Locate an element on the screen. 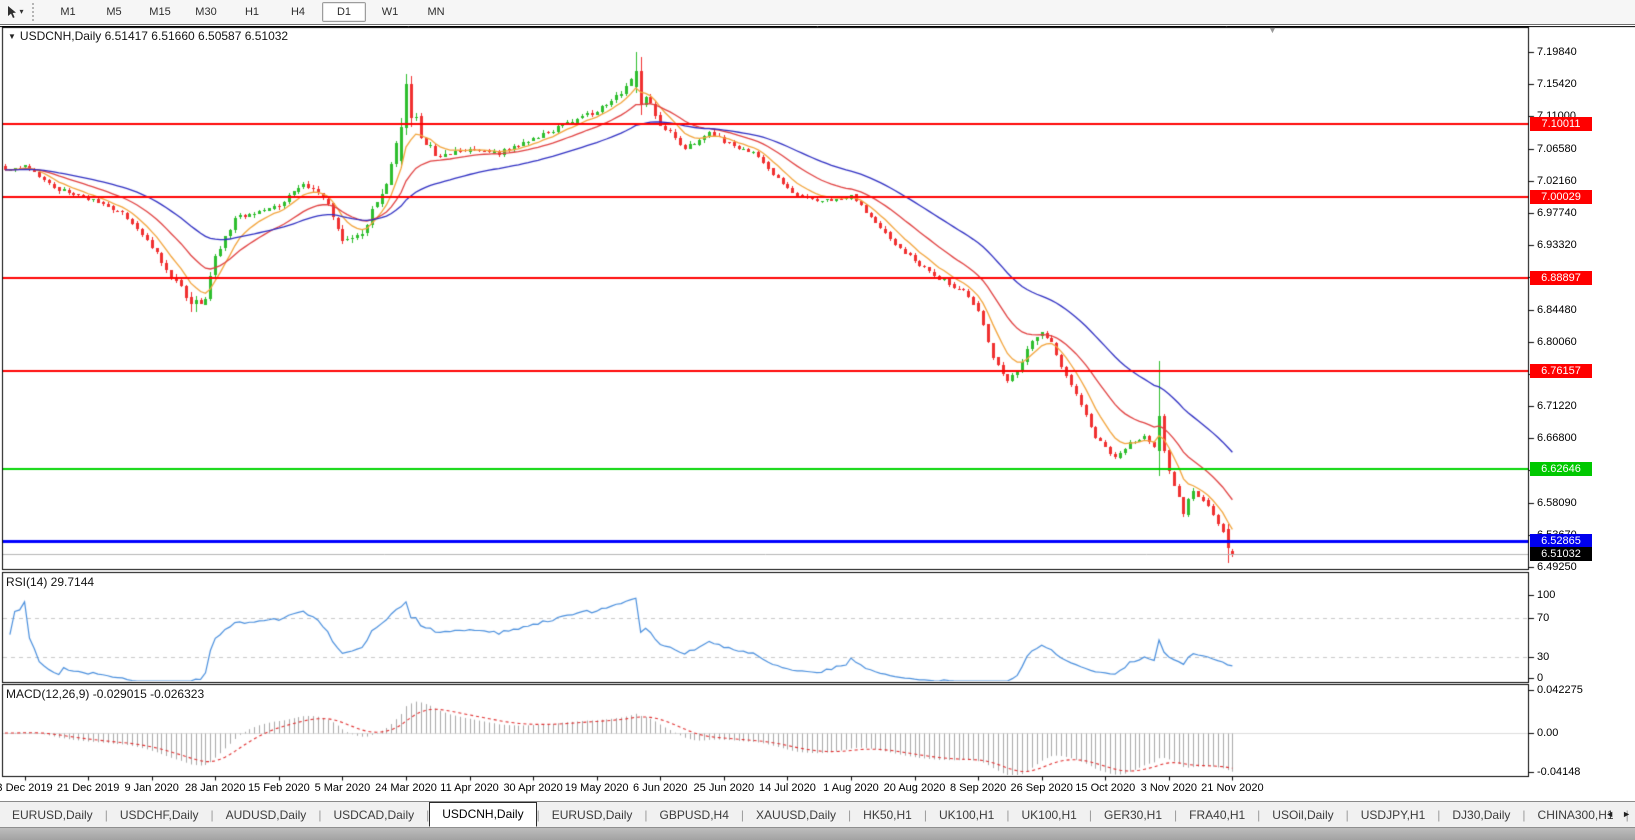 The width and height of the screenshot is (1635, 840). toolbar-grip is located at coordinates (36, 12).